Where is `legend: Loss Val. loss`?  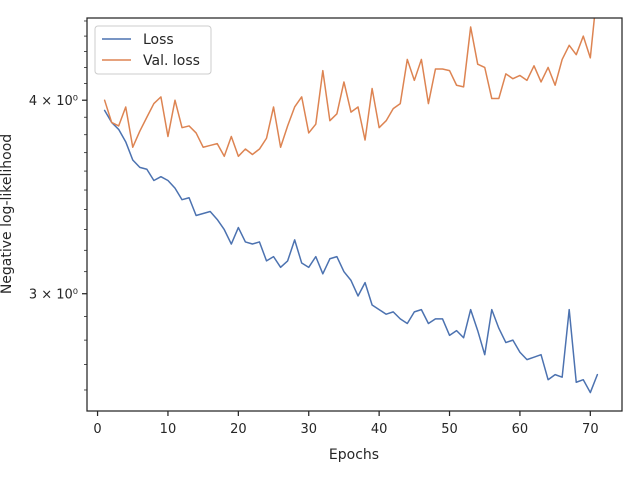
legend: Loss Val. loss is located at coordinates (153, 50).